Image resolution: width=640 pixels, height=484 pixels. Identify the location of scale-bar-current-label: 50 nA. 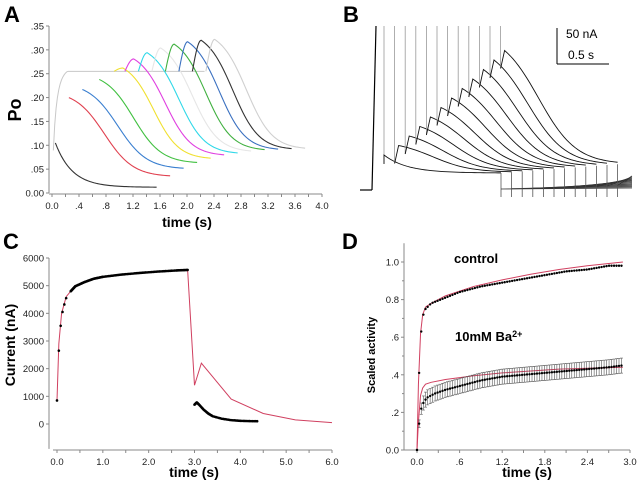
(581, 34).